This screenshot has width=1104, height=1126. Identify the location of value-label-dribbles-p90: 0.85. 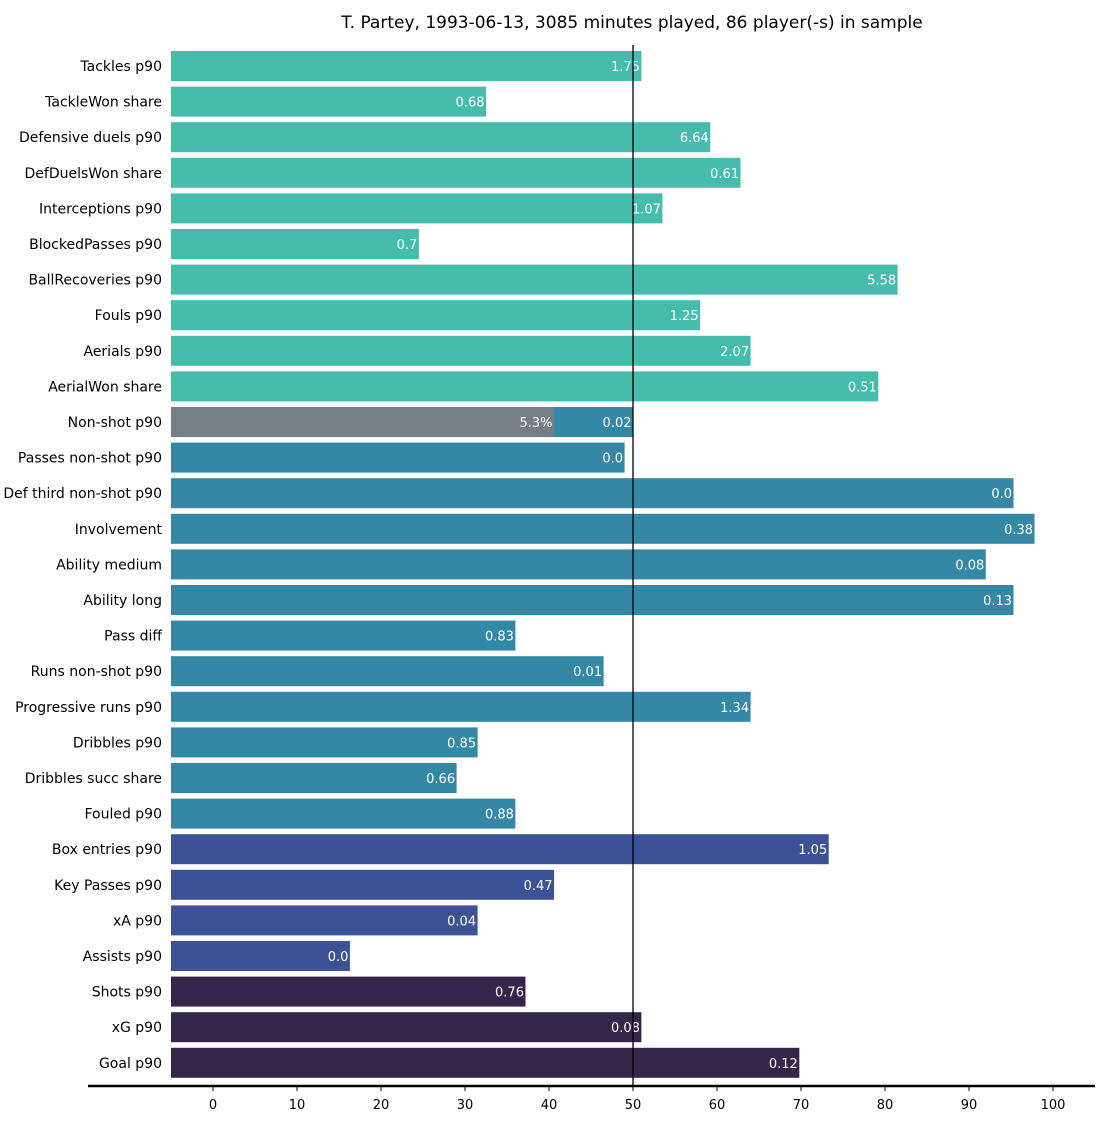
(461, 743).